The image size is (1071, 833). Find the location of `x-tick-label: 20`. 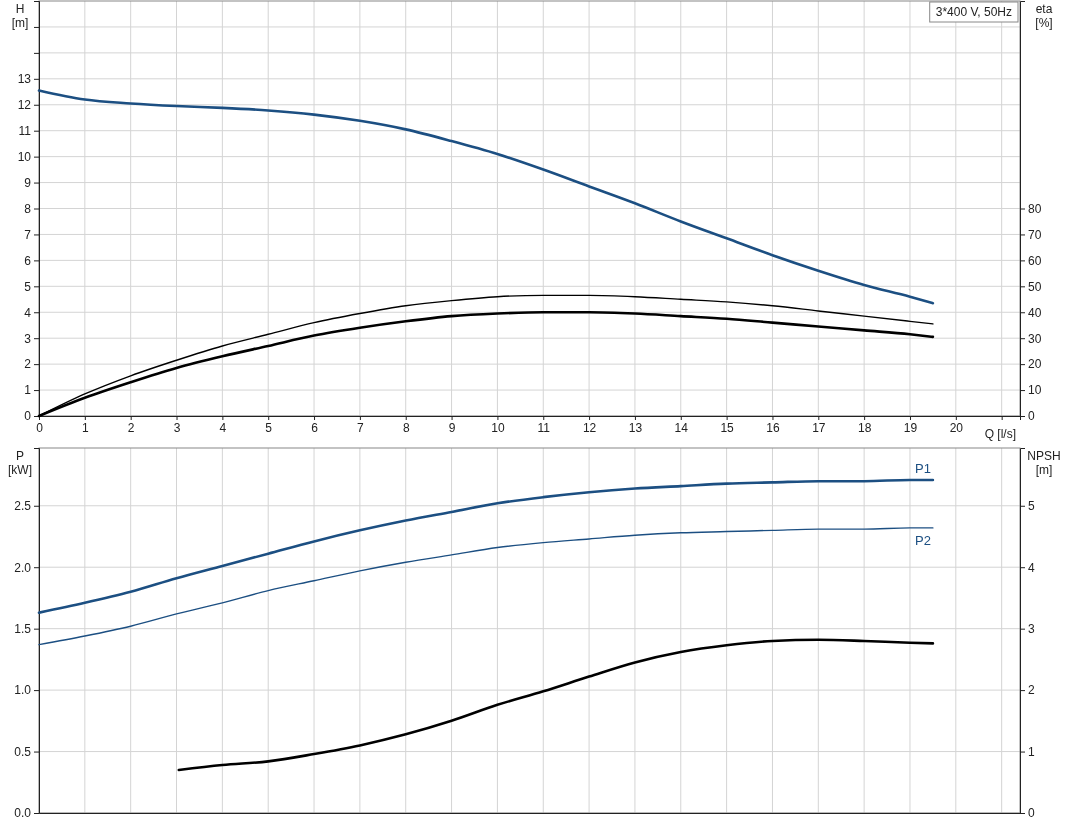

x-tick-label: 20 is located at coordinates (956, 427).